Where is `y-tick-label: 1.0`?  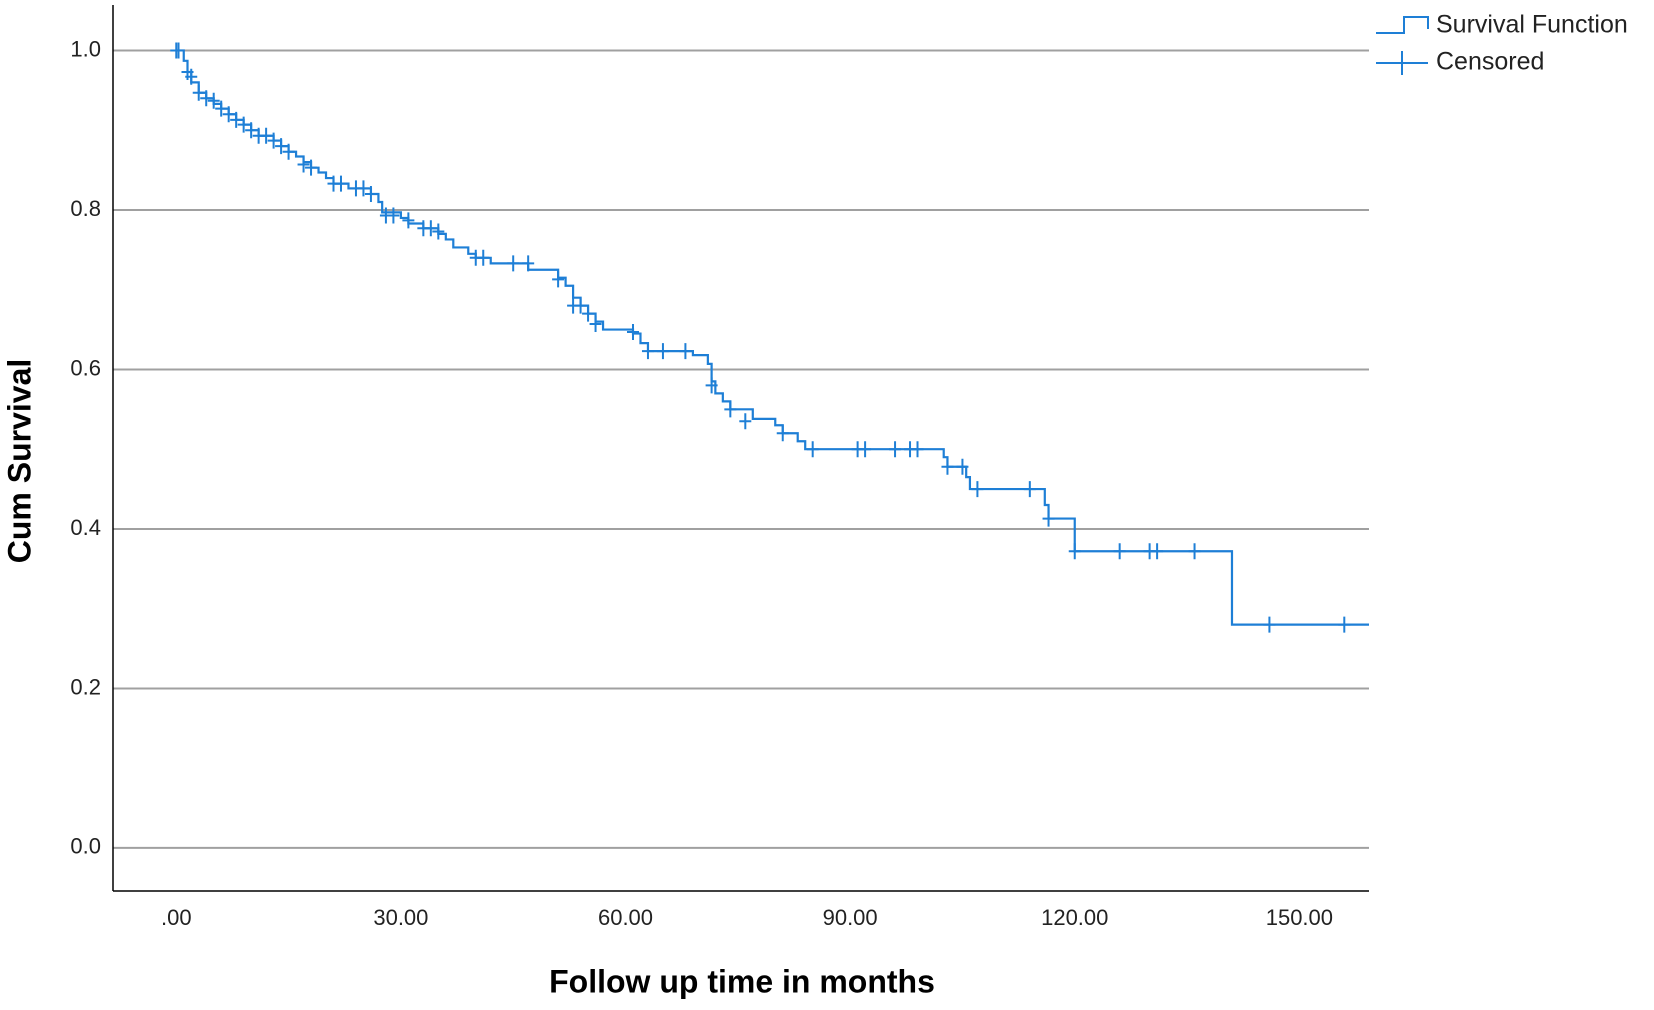
y-tick-label: 1.0 is located at coordinates (85, 48).